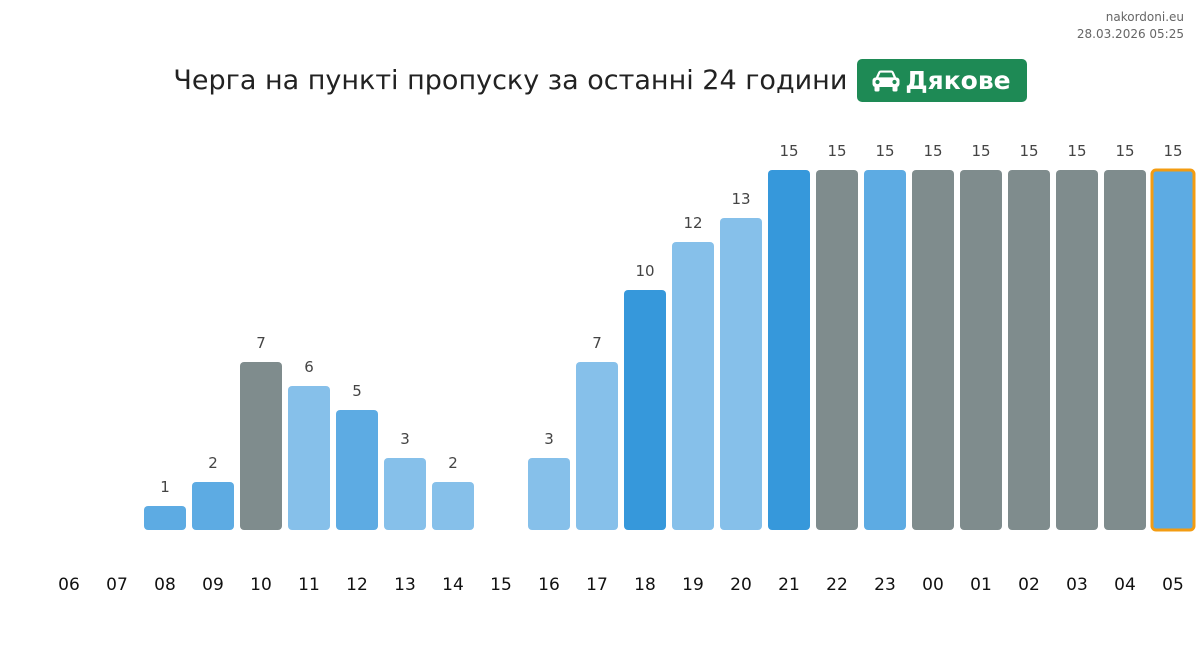 This screenshot has width=1200, height=651. I want to click on hour-label-02: 02, so click(1029, 585).